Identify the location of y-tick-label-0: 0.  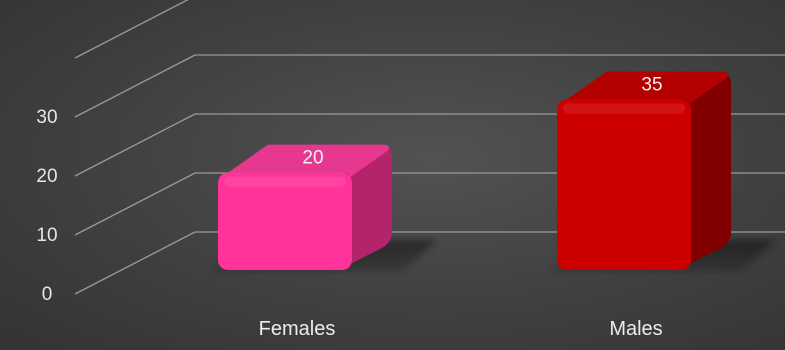
(47, 294).